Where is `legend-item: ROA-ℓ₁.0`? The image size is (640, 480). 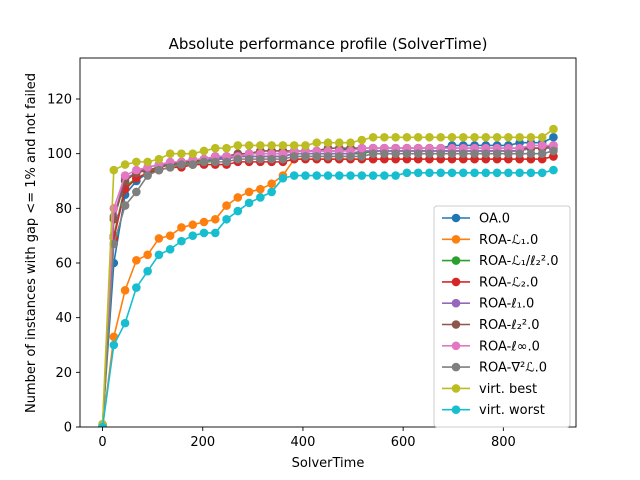 legend-item: ROA-ℓ₁.0 is located at coordinates (488, 304).